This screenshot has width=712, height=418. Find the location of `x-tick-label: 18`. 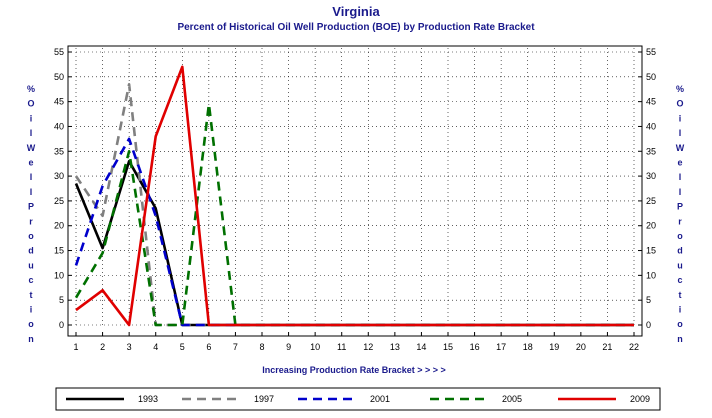

x-tick-label: 18 is located at coordinates (528, 347).